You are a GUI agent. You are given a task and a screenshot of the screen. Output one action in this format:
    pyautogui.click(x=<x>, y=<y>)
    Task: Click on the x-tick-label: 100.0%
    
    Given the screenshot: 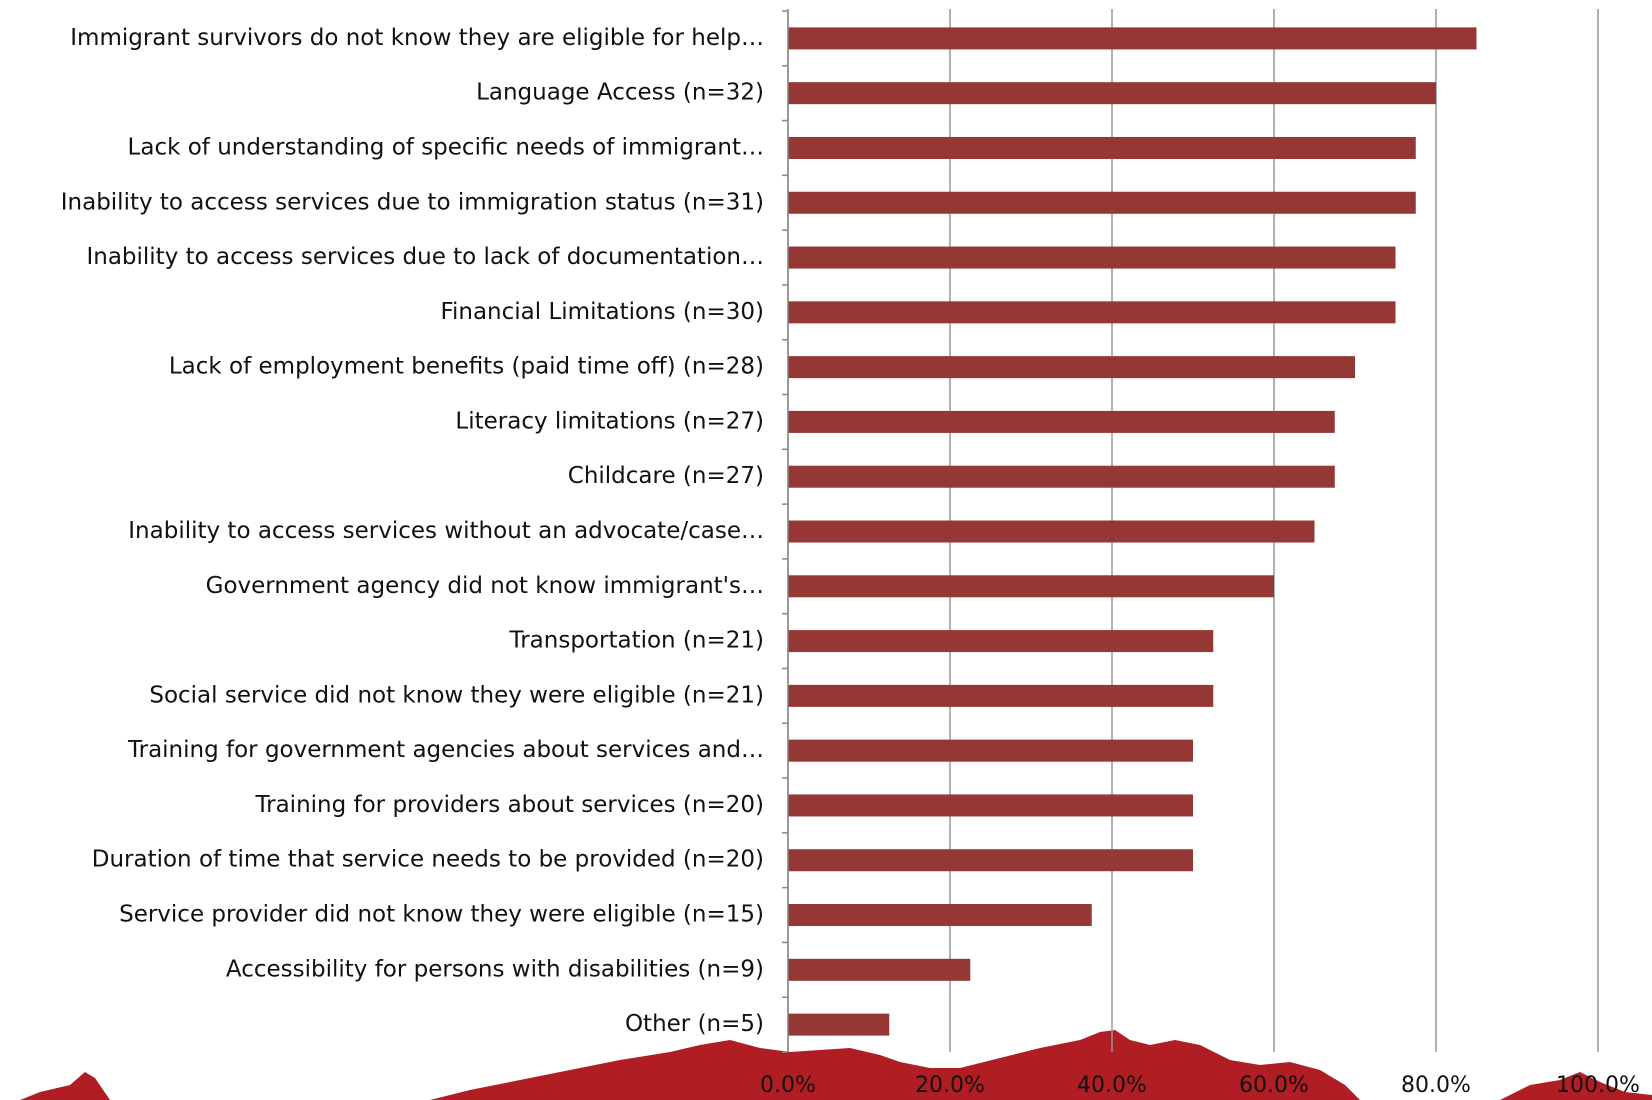 What is the action you would take?
    pyautogui.click(x=1598, y=1085)
    